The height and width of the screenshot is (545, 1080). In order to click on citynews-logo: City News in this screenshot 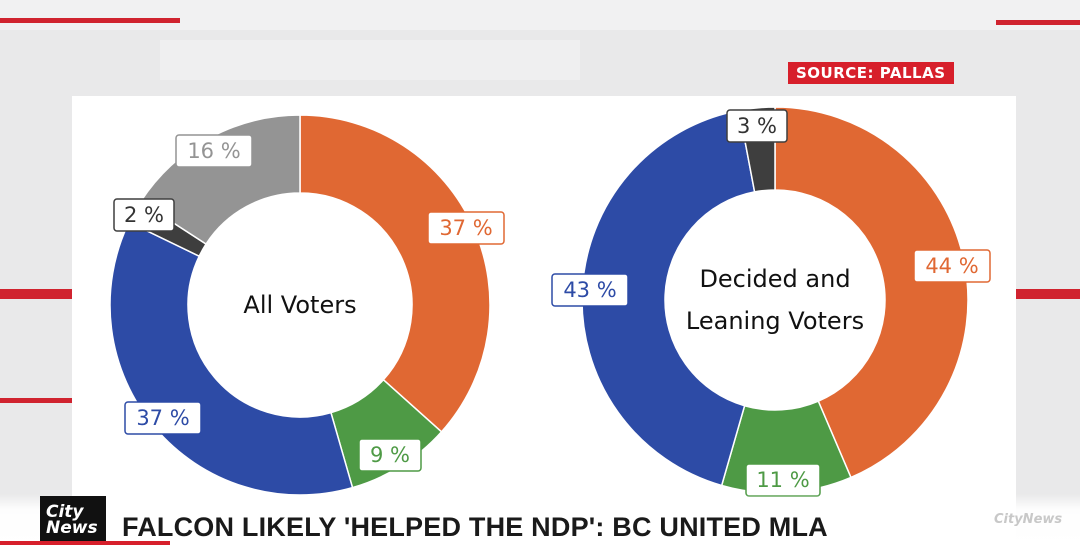, I will do `click(73, 520)`.